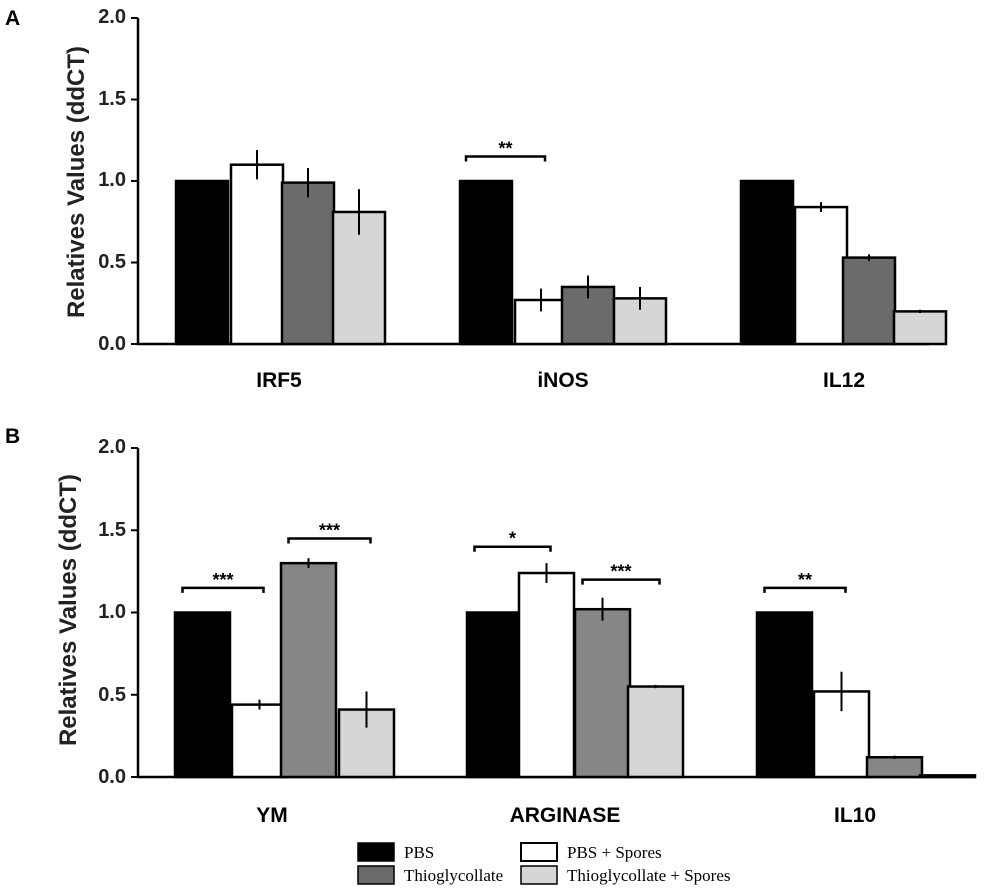 This screenshot has height=892, width=1000. What do you see at coordinates (539, 875) in the screenshot?
I see `legend-swatch-thioglycollate-spores` at bounding box center [539, 875].